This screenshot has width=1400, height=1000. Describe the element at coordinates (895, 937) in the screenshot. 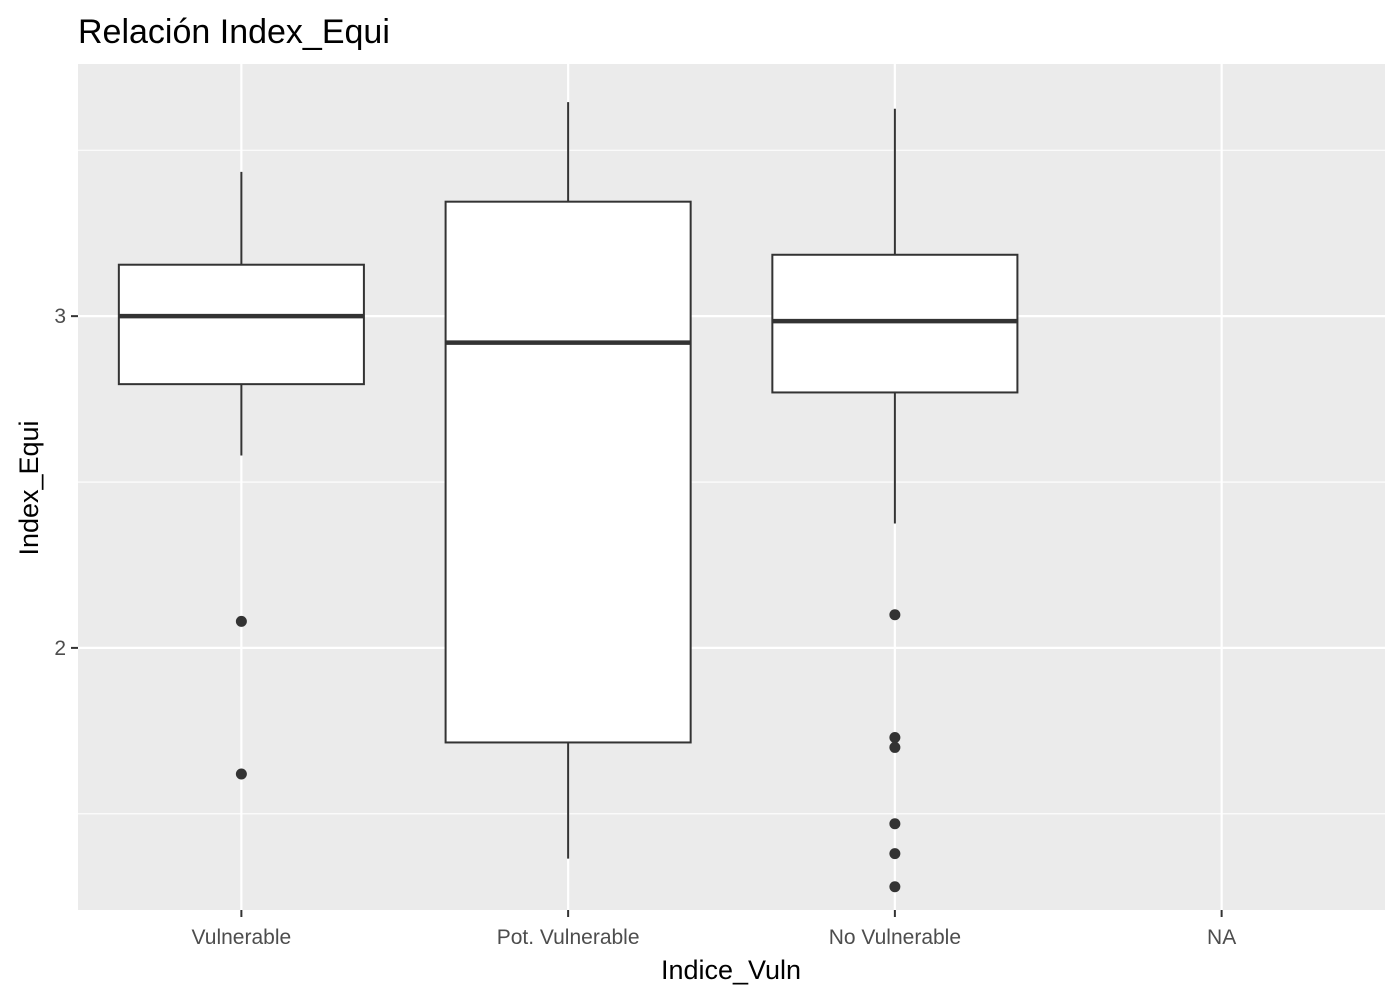

I see `x-tick-label: No Vulnerable` at that location.